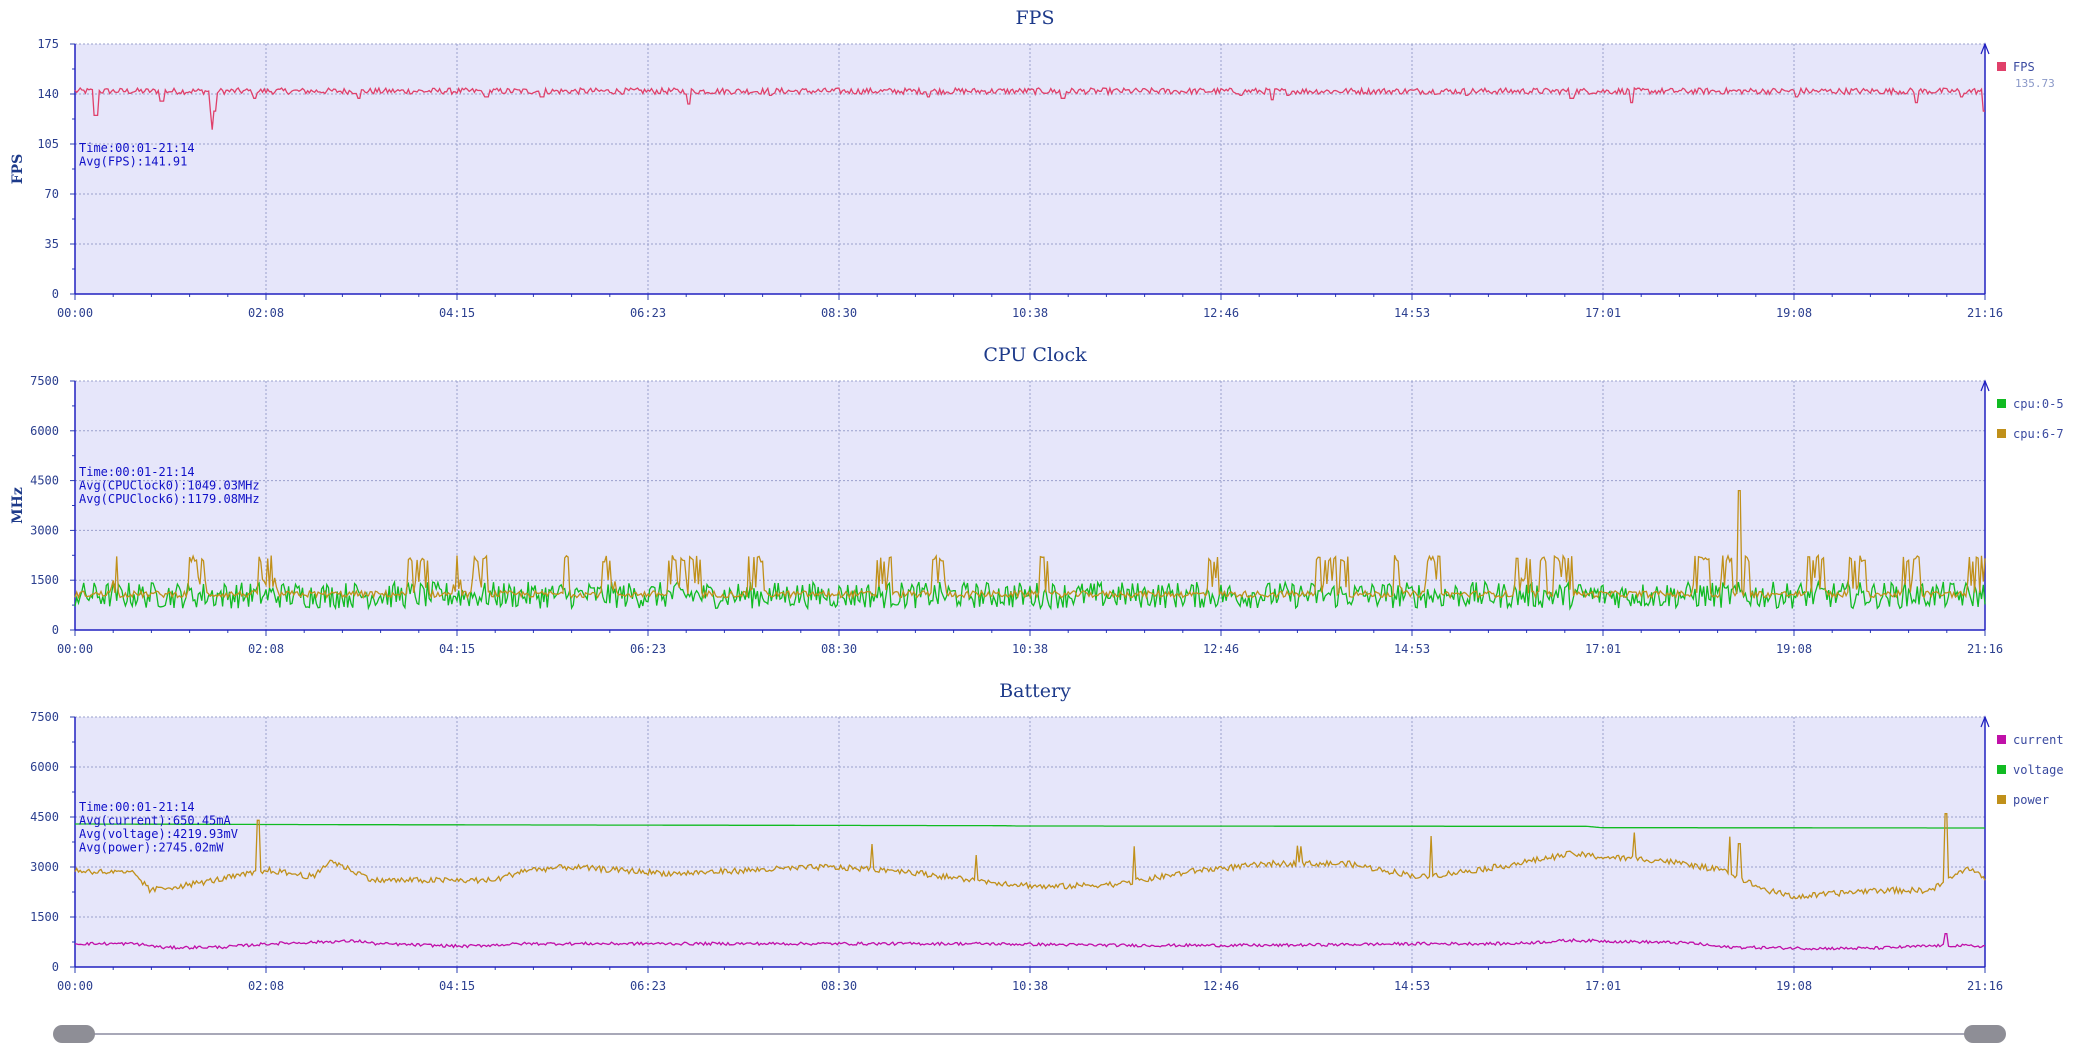 This screenshot has height=1058, width=2093. I want to click on y-tick-label: 35, so click(52, 244).